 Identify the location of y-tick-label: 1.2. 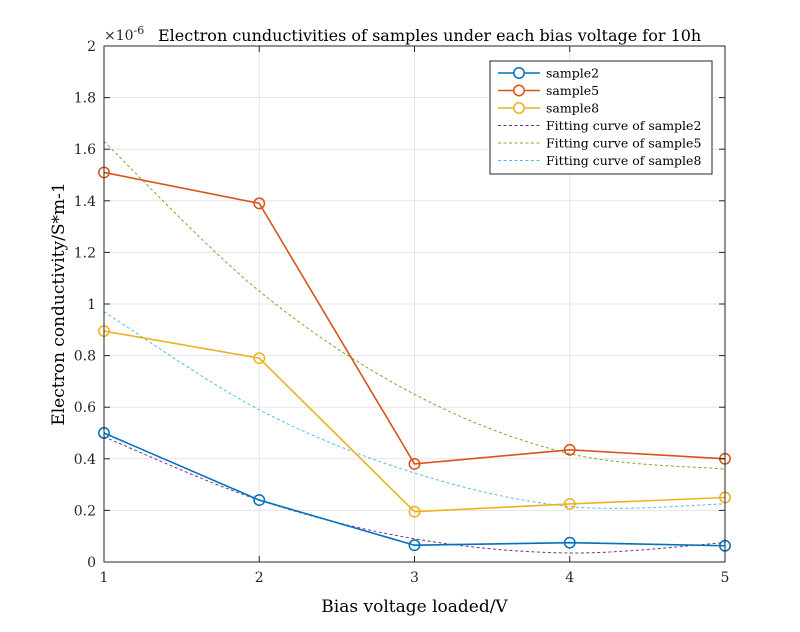
(85, 253).